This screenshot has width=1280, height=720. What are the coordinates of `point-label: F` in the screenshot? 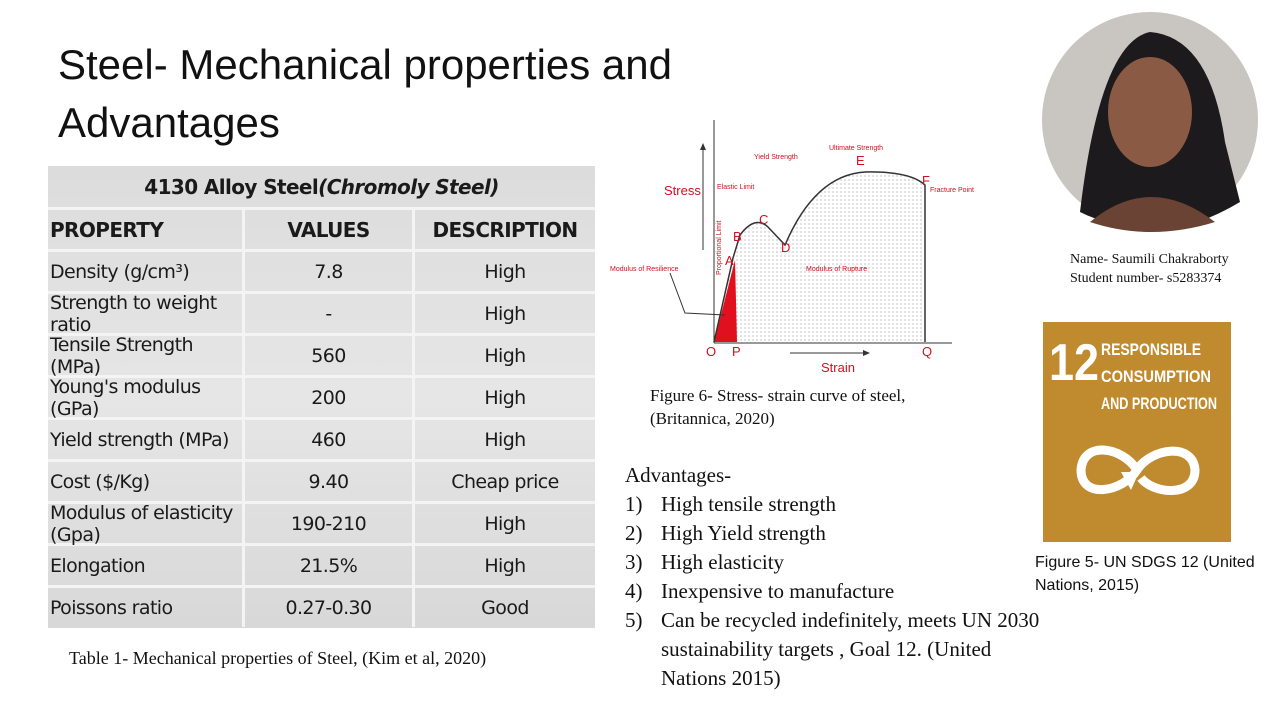 It's located at (926, 180).